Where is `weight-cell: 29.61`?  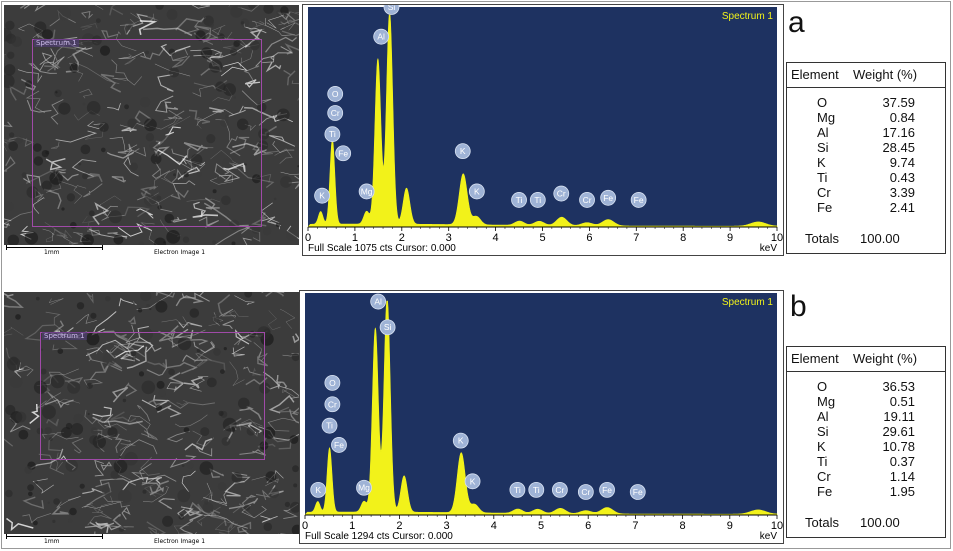 weight-cell: 29.61 is located at coordinates (898, 431).